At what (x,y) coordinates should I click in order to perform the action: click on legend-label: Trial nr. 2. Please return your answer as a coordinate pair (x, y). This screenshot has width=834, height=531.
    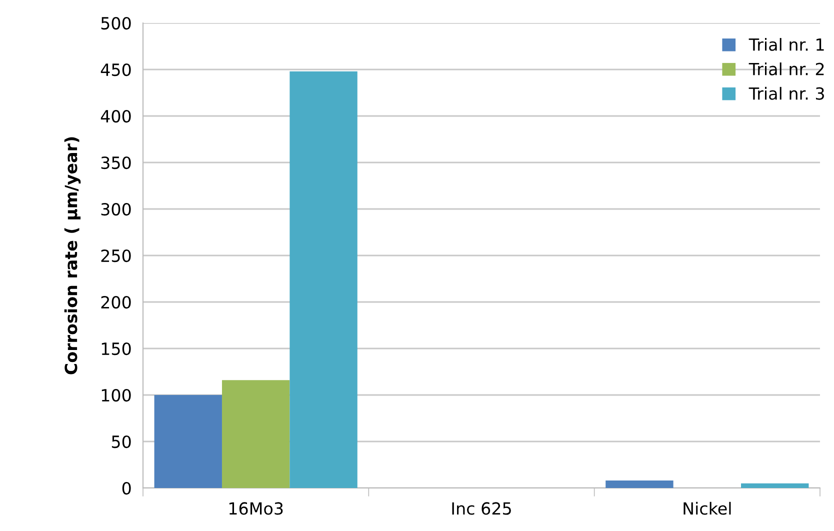
    Looking at the image, I should click on (786, 69).